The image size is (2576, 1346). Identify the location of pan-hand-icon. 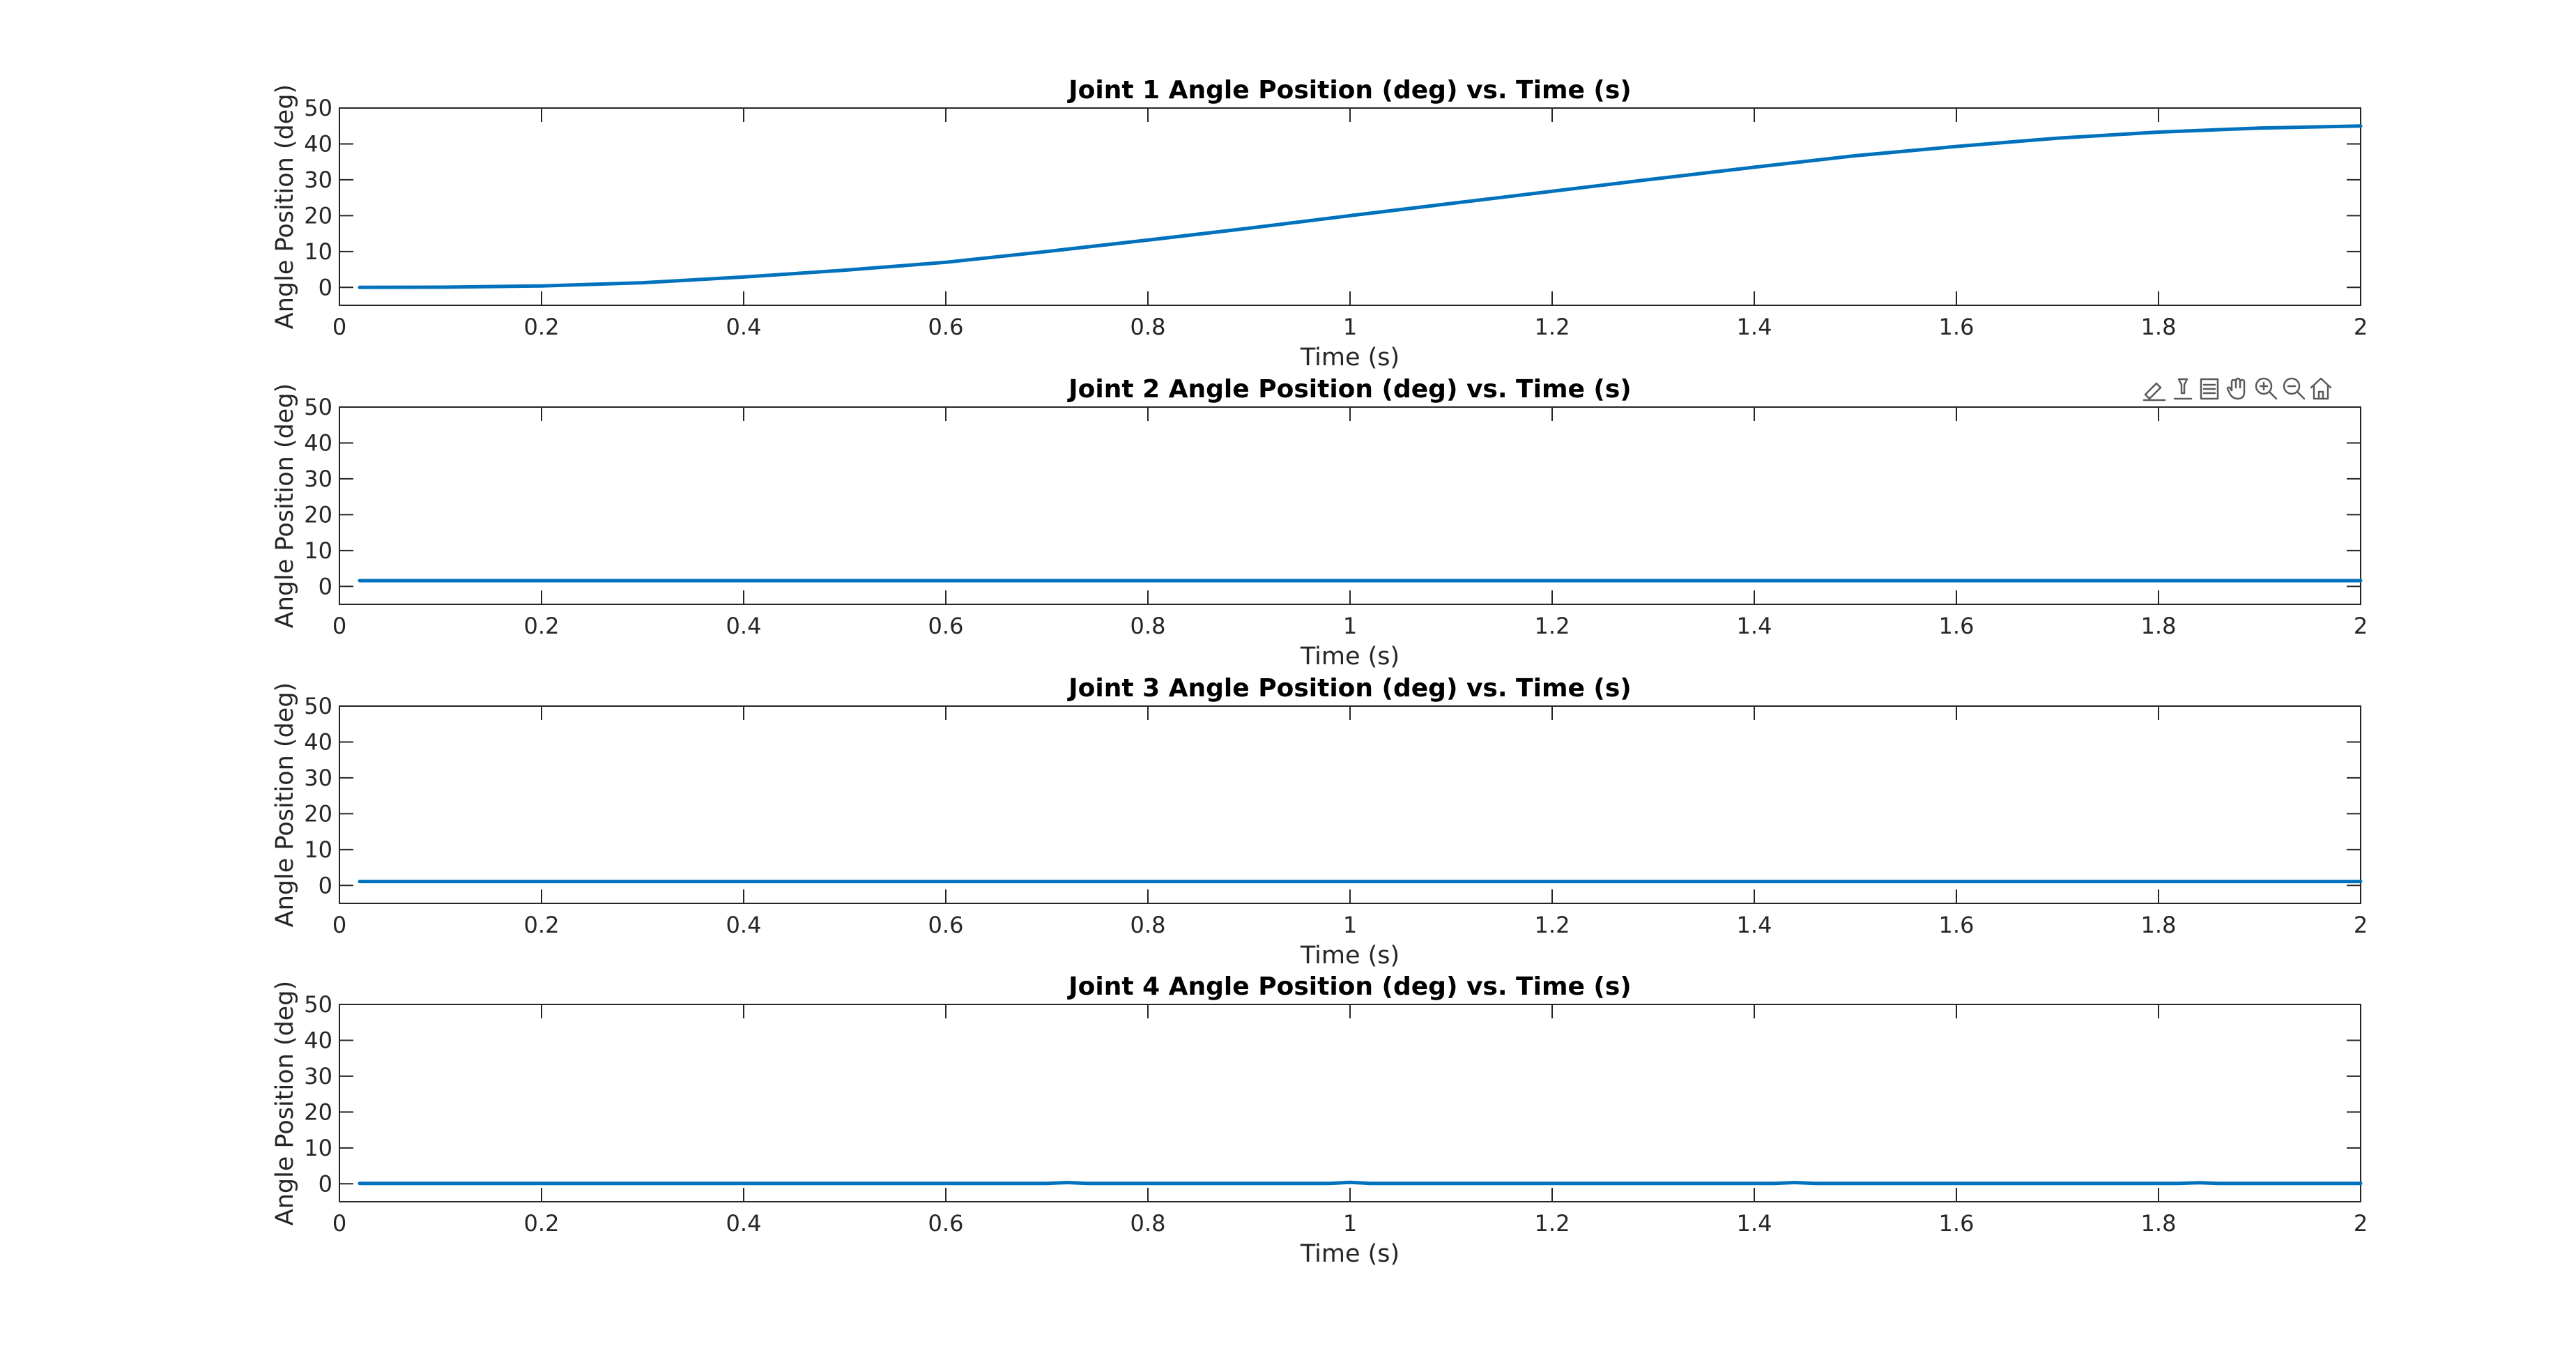
(2236, 388).